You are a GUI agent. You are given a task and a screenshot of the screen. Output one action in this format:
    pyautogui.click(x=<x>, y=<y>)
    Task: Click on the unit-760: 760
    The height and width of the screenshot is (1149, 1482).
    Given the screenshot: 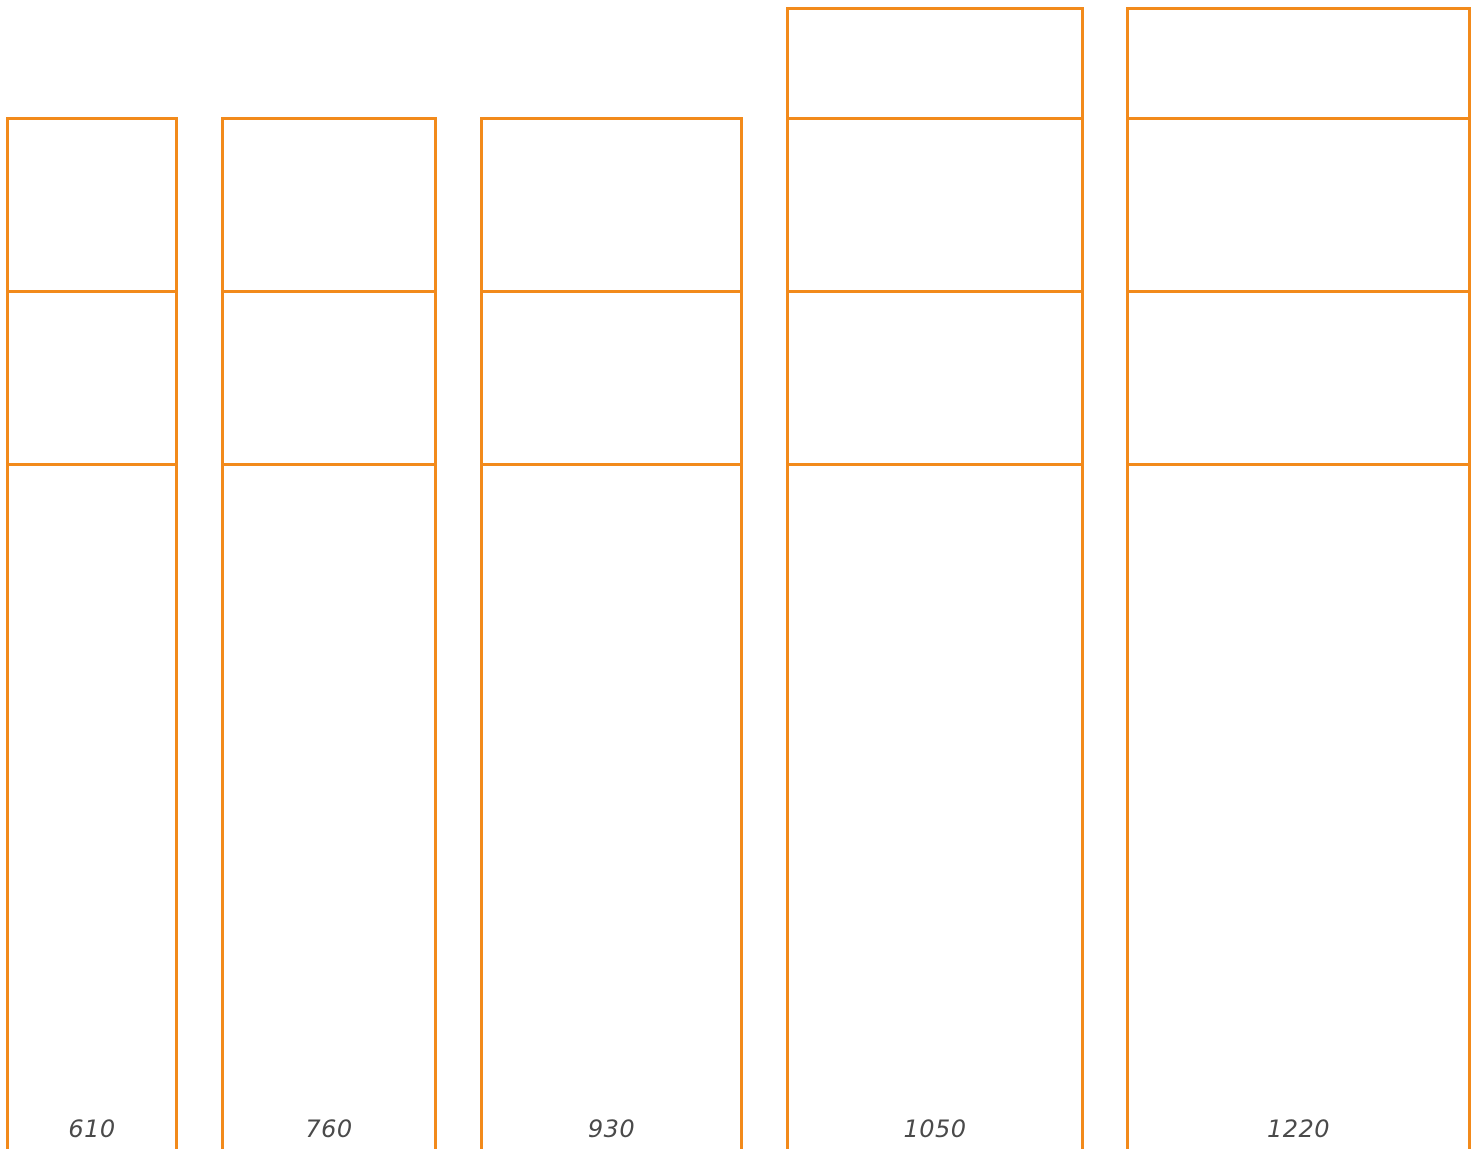 What is the action you would take?
    pyautogui.click(x=329, y=574)
    